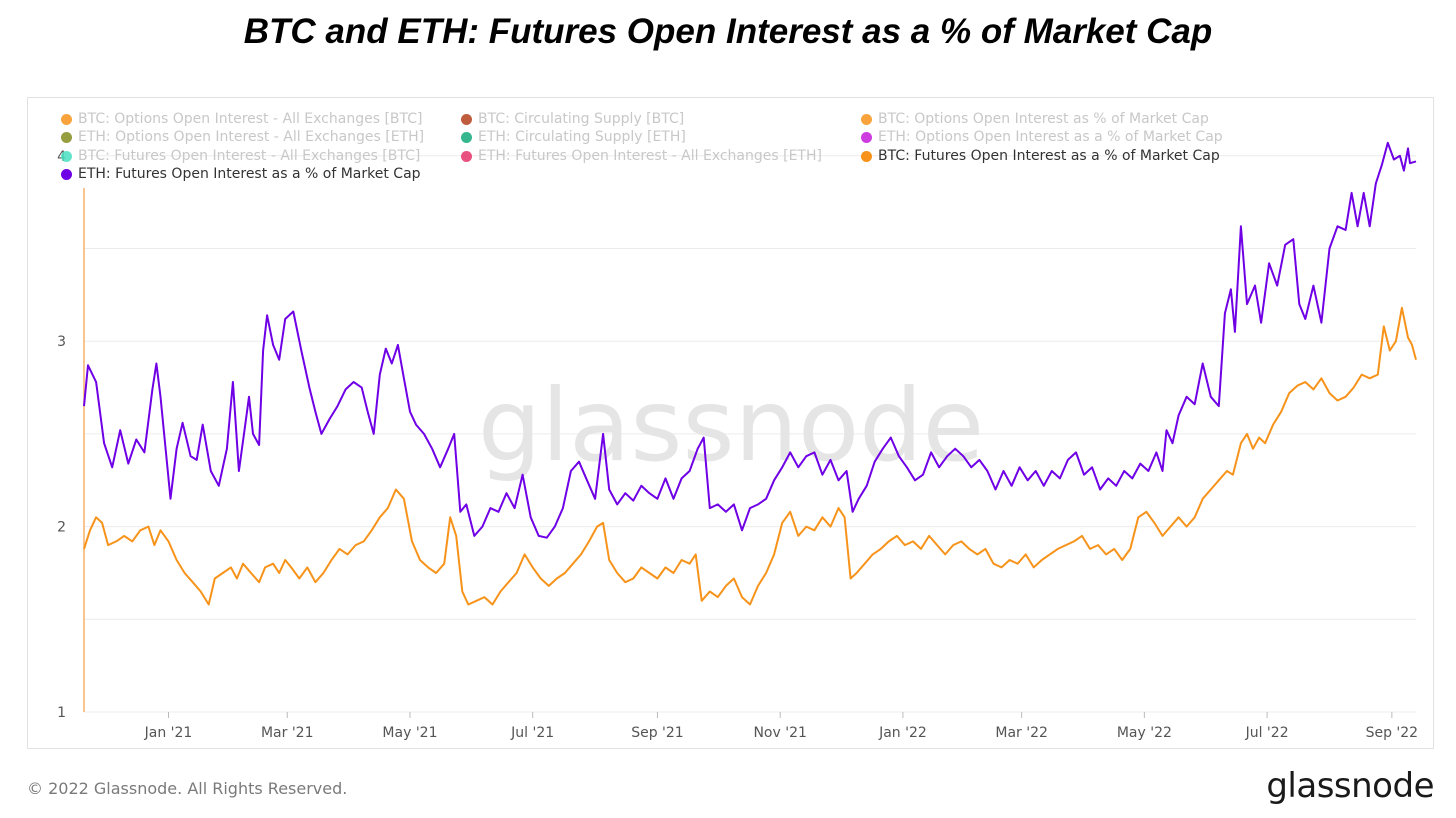 The image size is (1456, 818). What do you see at coordinates (1144, 733) in the screenshot?
I see `x-tick-label: May '22` at bounding box center [1144, 733].